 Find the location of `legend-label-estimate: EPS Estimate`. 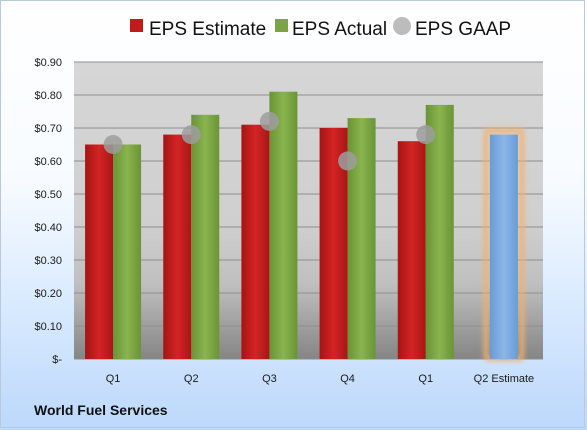

legend-label-estimate: EPS Estimate is located at coordinates (207, 29).